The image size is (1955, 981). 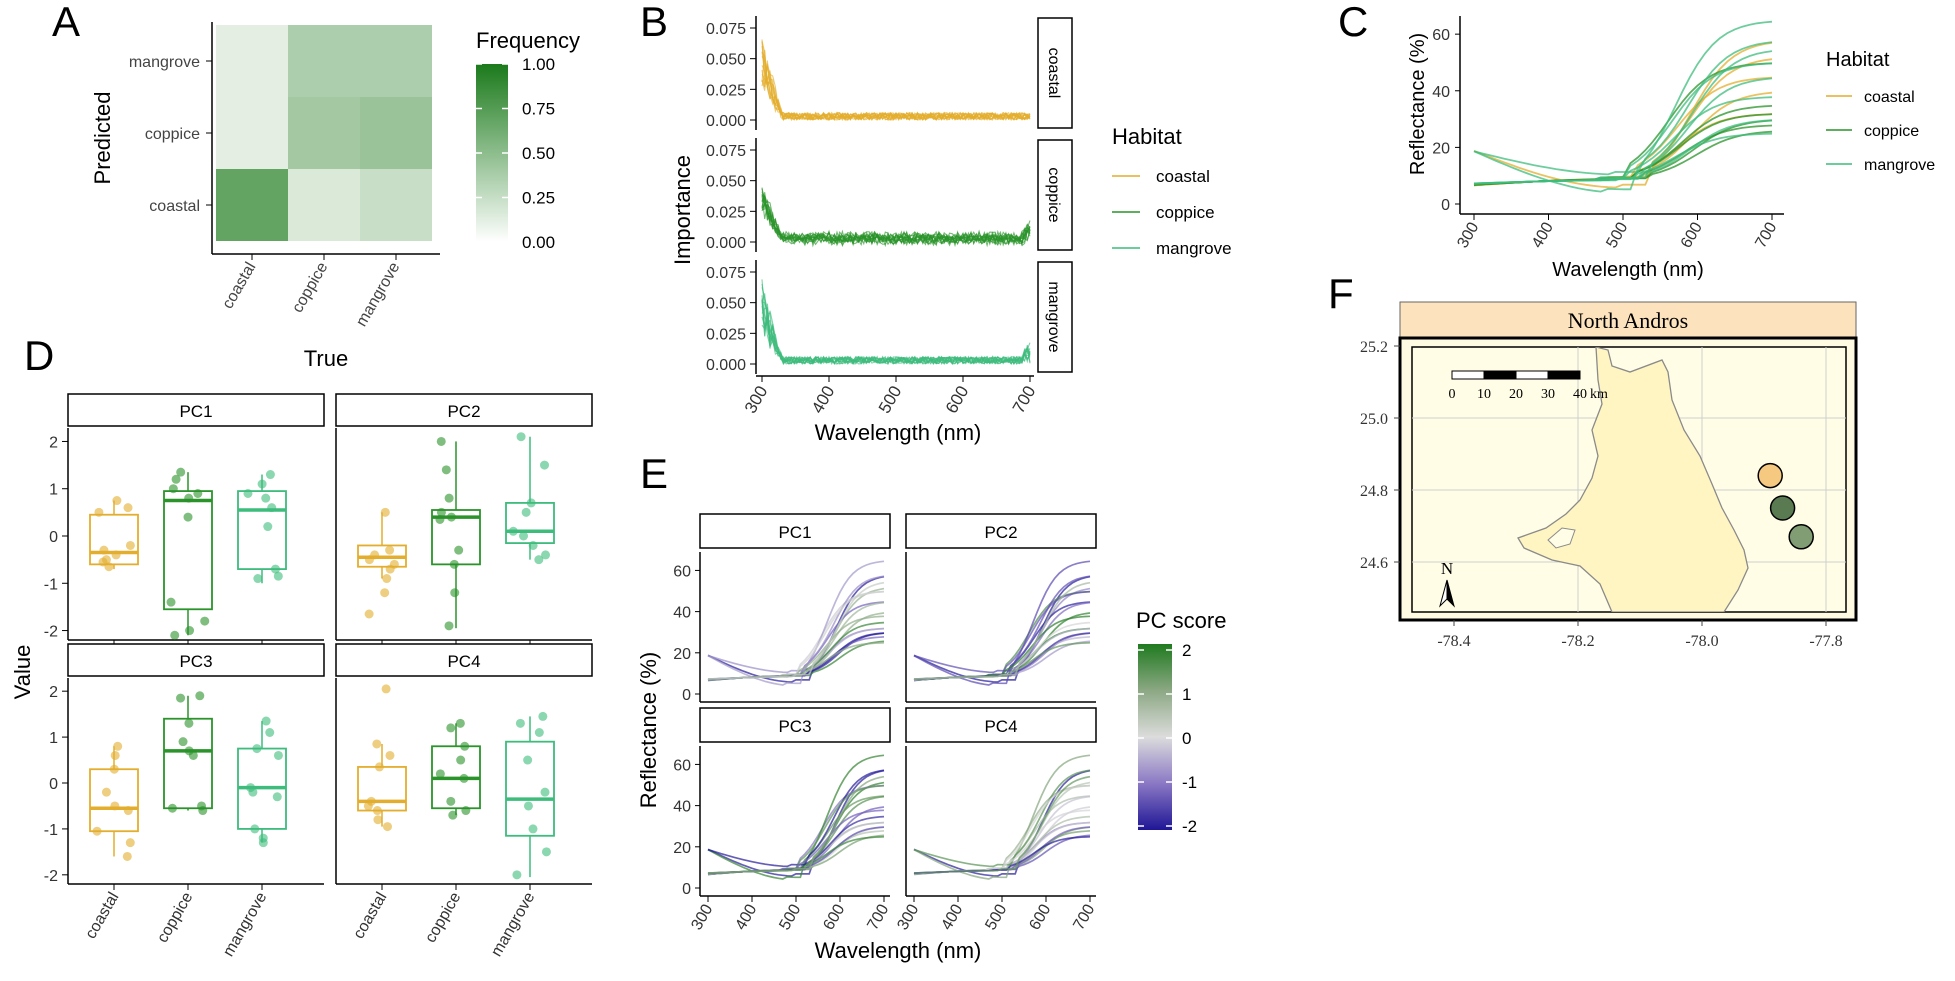 What do you see at coordinates (682, 210) in the screenshot?
I see `b-y-axis-title: Importance` at bounding box center [682, 210].